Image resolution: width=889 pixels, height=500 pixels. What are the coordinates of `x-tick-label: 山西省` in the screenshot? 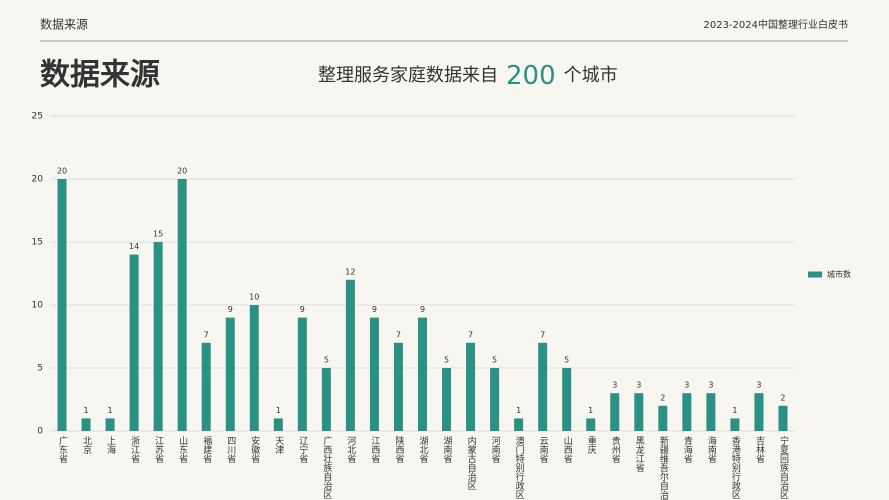 It's located at (567, 450).